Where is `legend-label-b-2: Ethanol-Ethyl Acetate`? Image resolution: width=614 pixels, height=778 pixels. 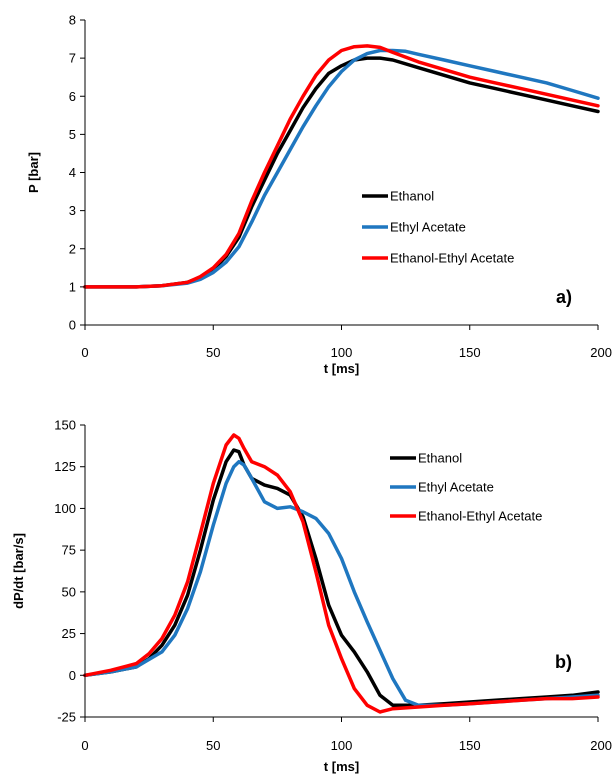 legend-label-b-2: Ethanol-Ethyl Acetate is located at coordinates (480, 516).